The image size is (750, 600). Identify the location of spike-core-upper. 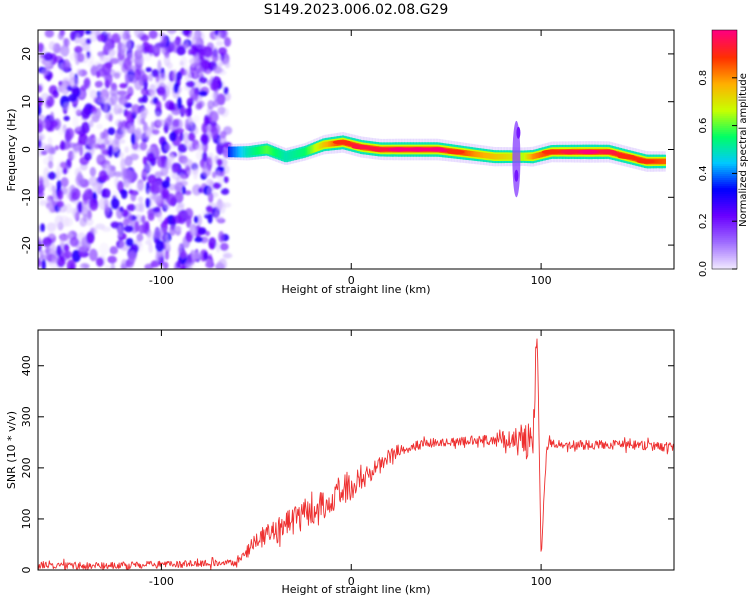
(518, 132).